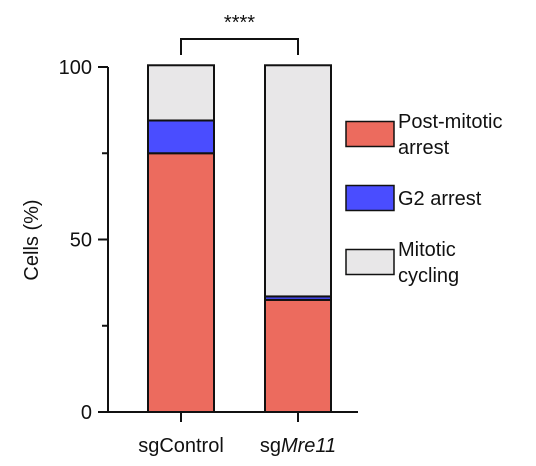 This screenshot has height=466, width=536. Describe the element at coordinates (308, 446) in the screenshot. I see `x-tick-label-name: Mre11` at that location.